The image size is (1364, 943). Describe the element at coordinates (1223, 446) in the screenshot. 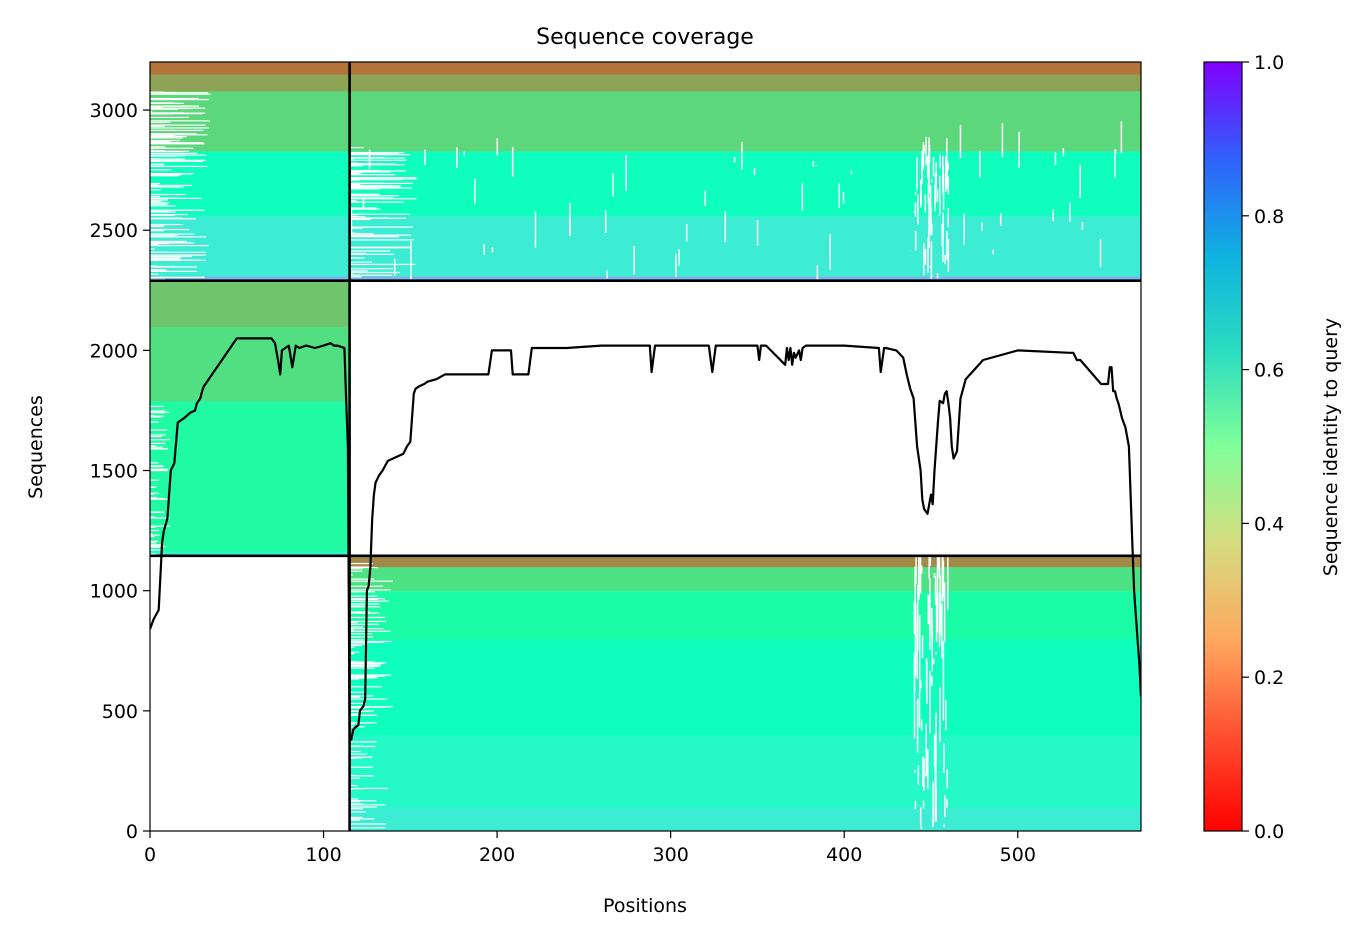

I see `colorbar-gradient` at that location.